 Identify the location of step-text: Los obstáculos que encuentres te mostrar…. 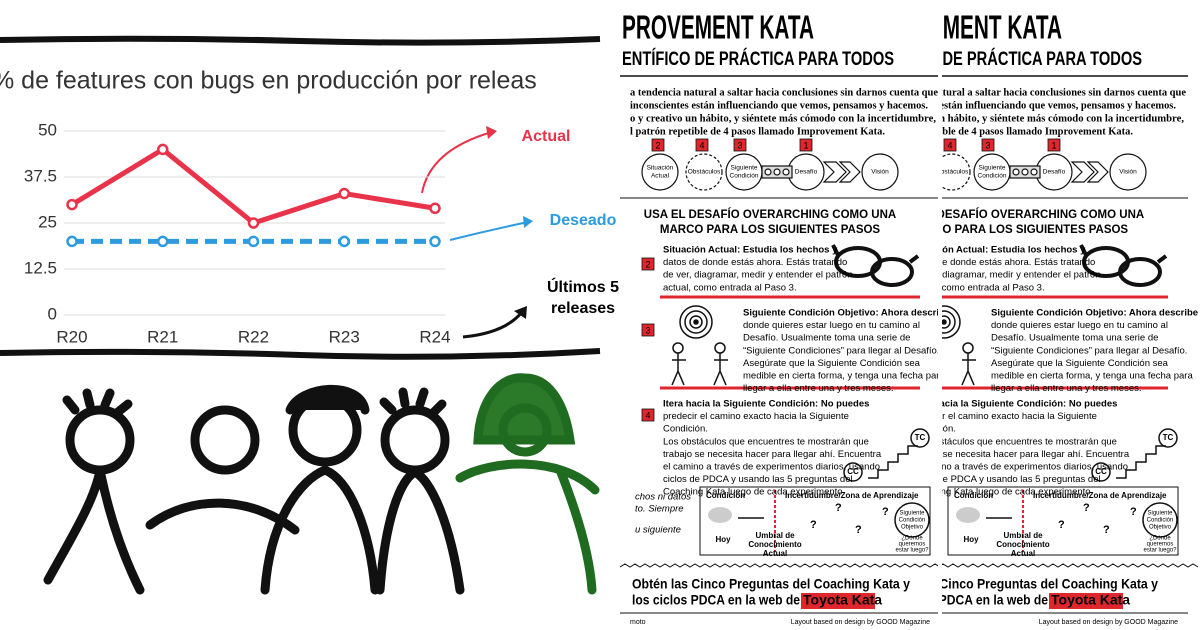
(766, 441).